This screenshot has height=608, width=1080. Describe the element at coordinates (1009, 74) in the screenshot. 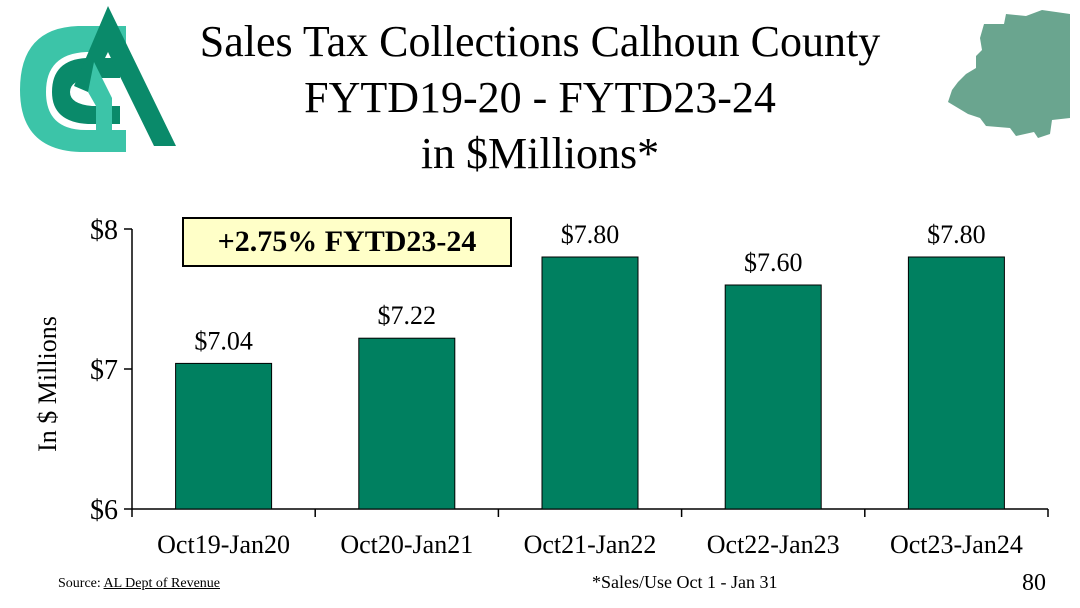

I see `county-map-icon` at that location.